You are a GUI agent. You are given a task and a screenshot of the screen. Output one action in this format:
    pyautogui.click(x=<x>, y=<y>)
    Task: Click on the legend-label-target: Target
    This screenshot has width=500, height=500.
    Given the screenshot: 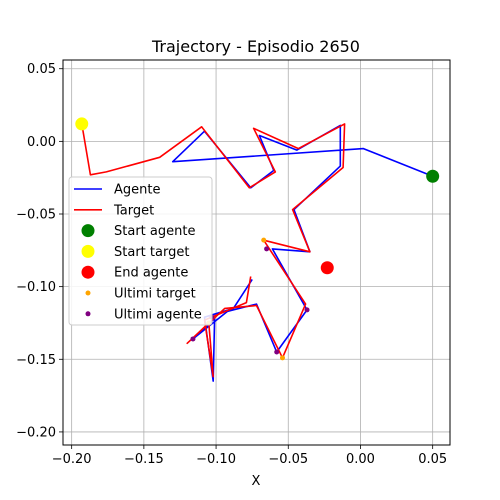 What is the action you would take?
    pyautogui.click(x=133, y=210)
    